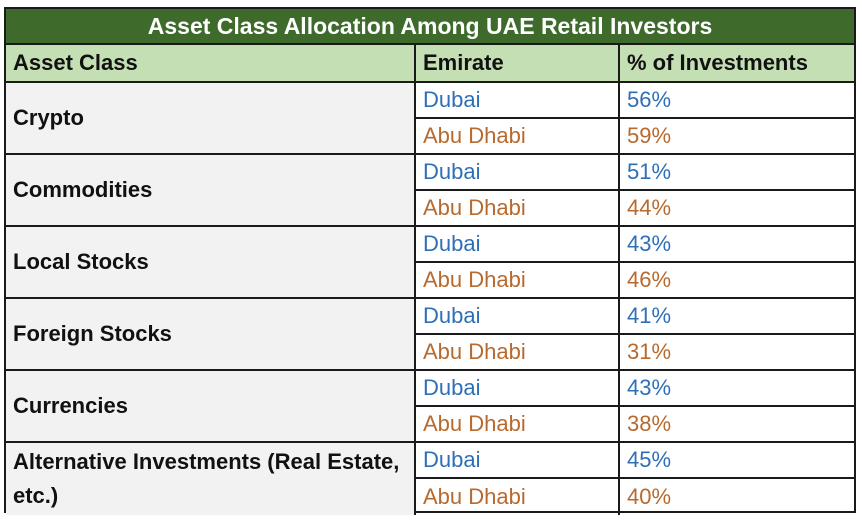 The height and width of the screenshot is (520, 862). I want to click on percent-cell: 51%, so click(737, 173).